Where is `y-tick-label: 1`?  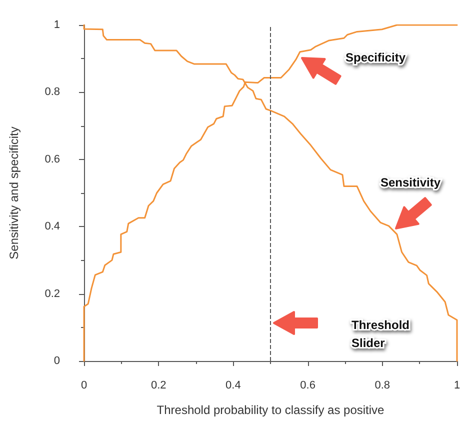
y-tick-label: 1 is located at coordinates (57, 25).